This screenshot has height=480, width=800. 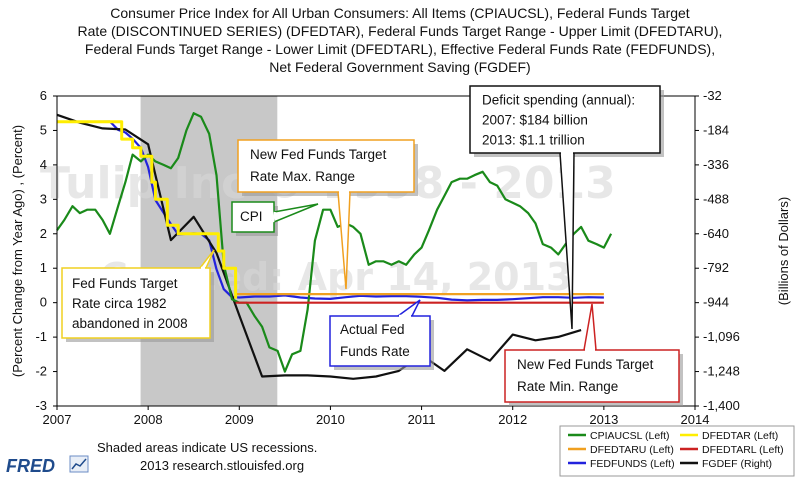 What do you see at coordinates (130, 323) in the screenshot?
I see `annotation-text: abandoned in 2008` at bounding box center [130, 323].